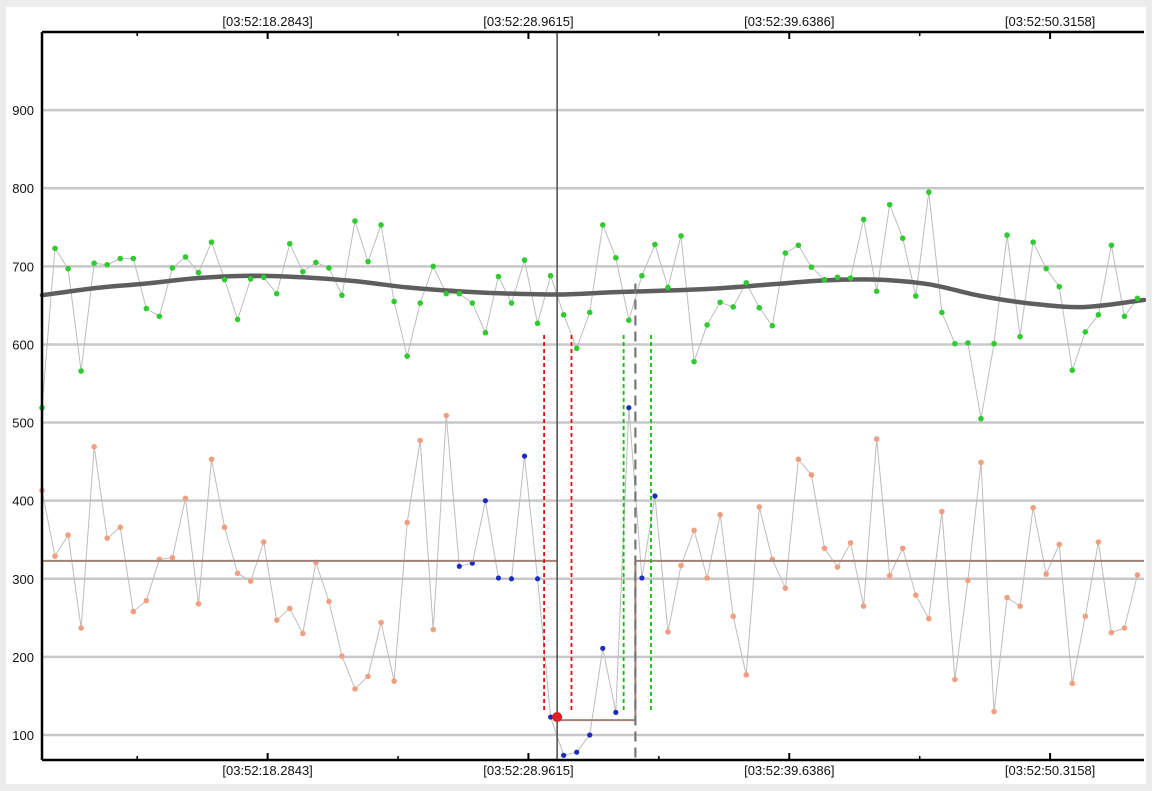 This screenshot has height=791, width=1152. Describe the element at coordinates (592, 291) in the screenshot. I see `trend-line` at that location.